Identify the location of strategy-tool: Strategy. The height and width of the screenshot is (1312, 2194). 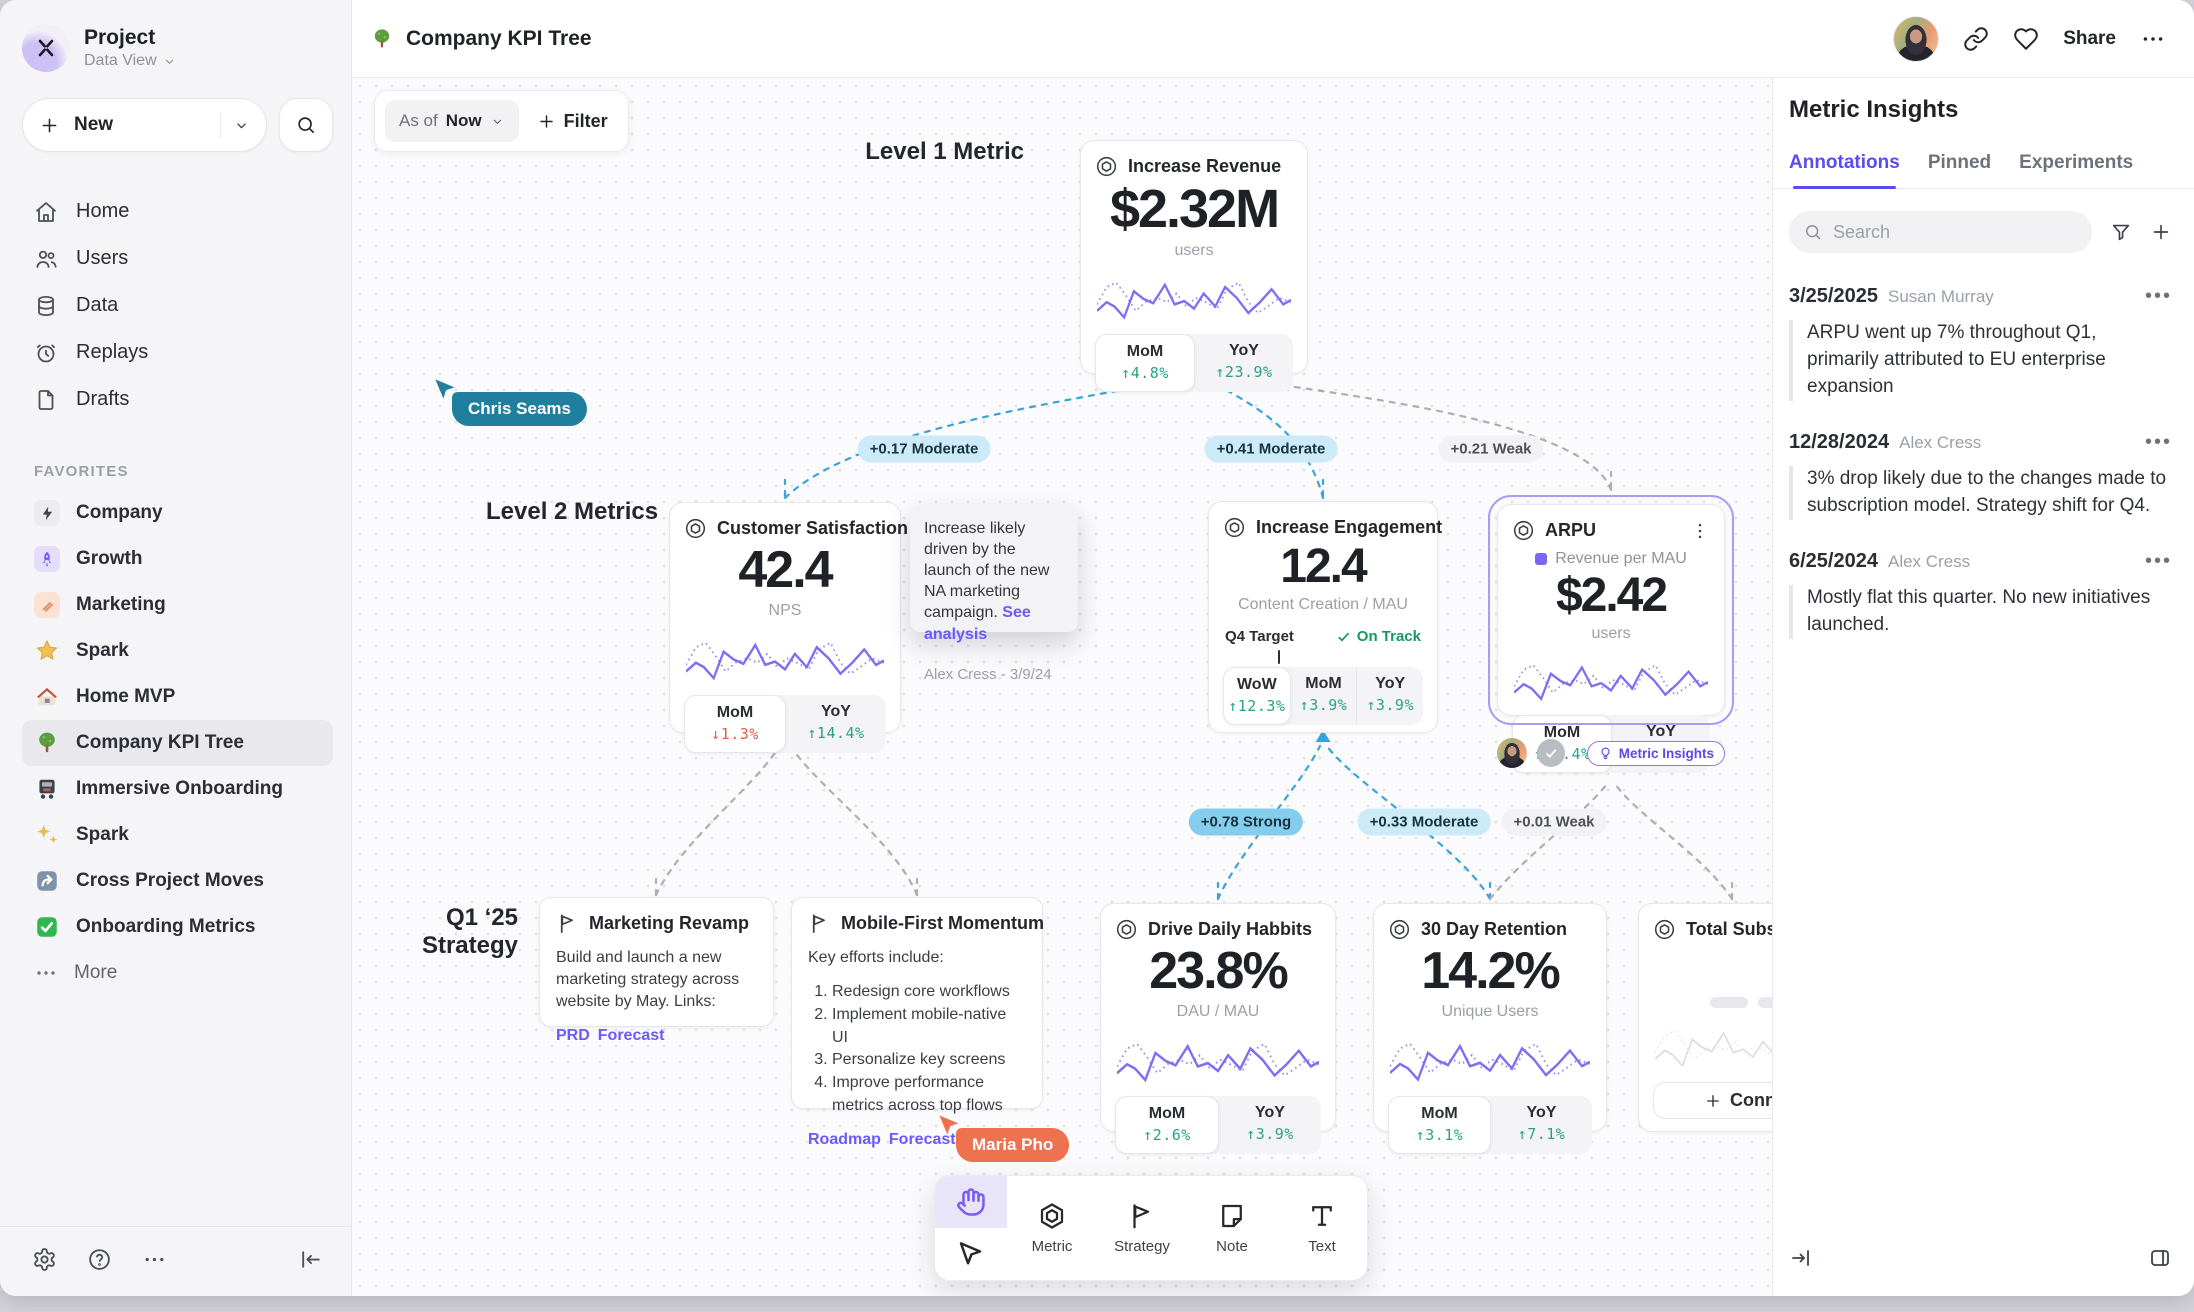
(1142, 1228).